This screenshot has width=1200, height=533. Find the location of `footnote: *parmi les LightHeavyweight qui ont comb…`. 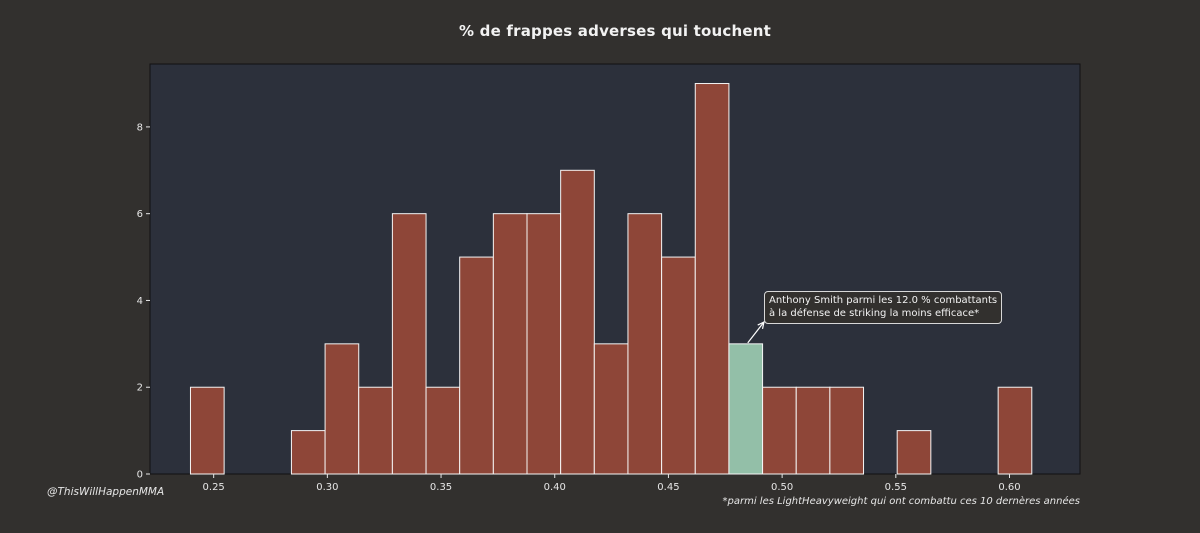

footnote: *parmi les LightHeavyweight qui ont comb… is located at coordinates (901, 501).